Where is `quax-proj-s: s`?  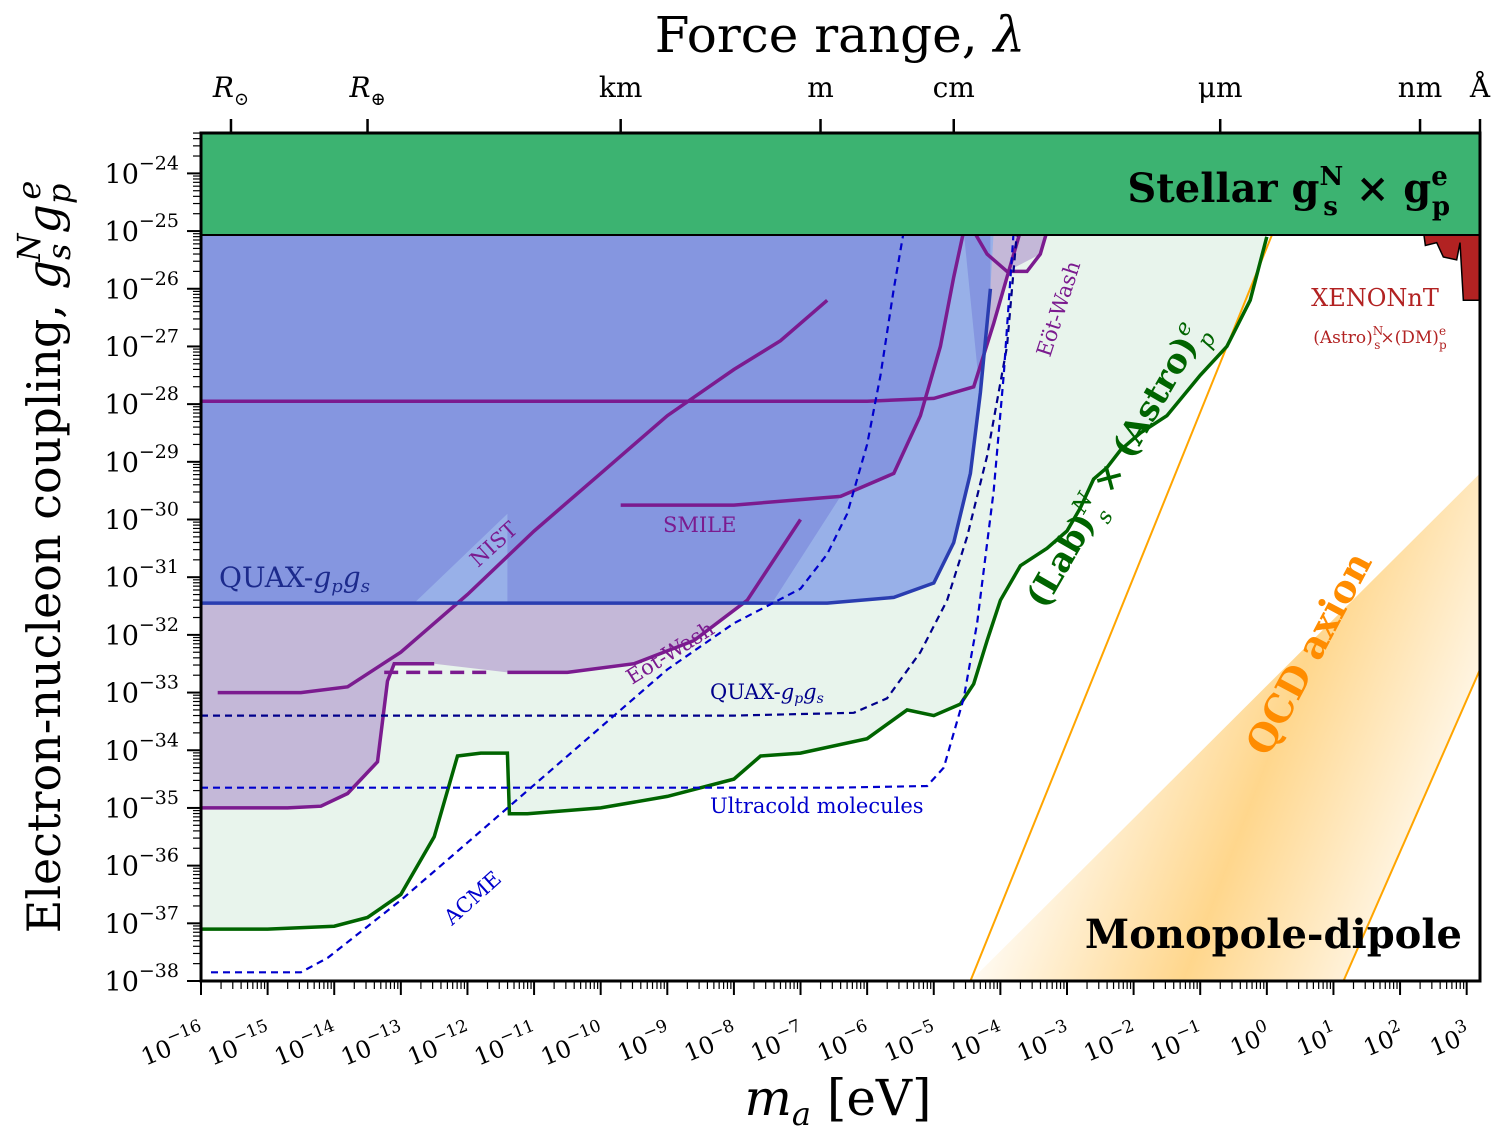
quax-proj-s: s is located at coordinates (820, 699).